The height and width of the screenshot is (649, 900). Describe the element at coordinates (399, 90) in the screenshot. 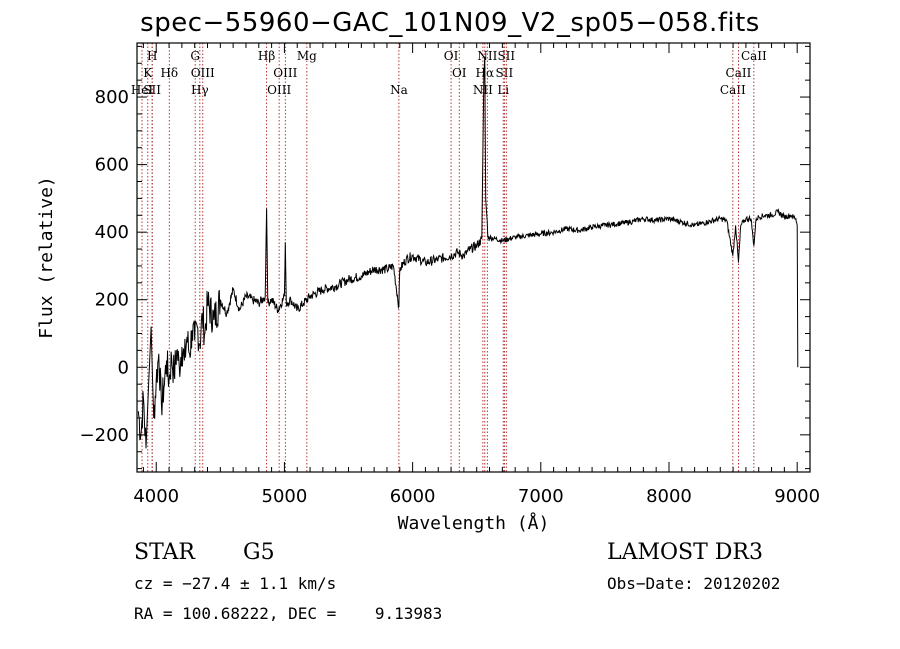

I see `spectral-line-label: Na` at that location.